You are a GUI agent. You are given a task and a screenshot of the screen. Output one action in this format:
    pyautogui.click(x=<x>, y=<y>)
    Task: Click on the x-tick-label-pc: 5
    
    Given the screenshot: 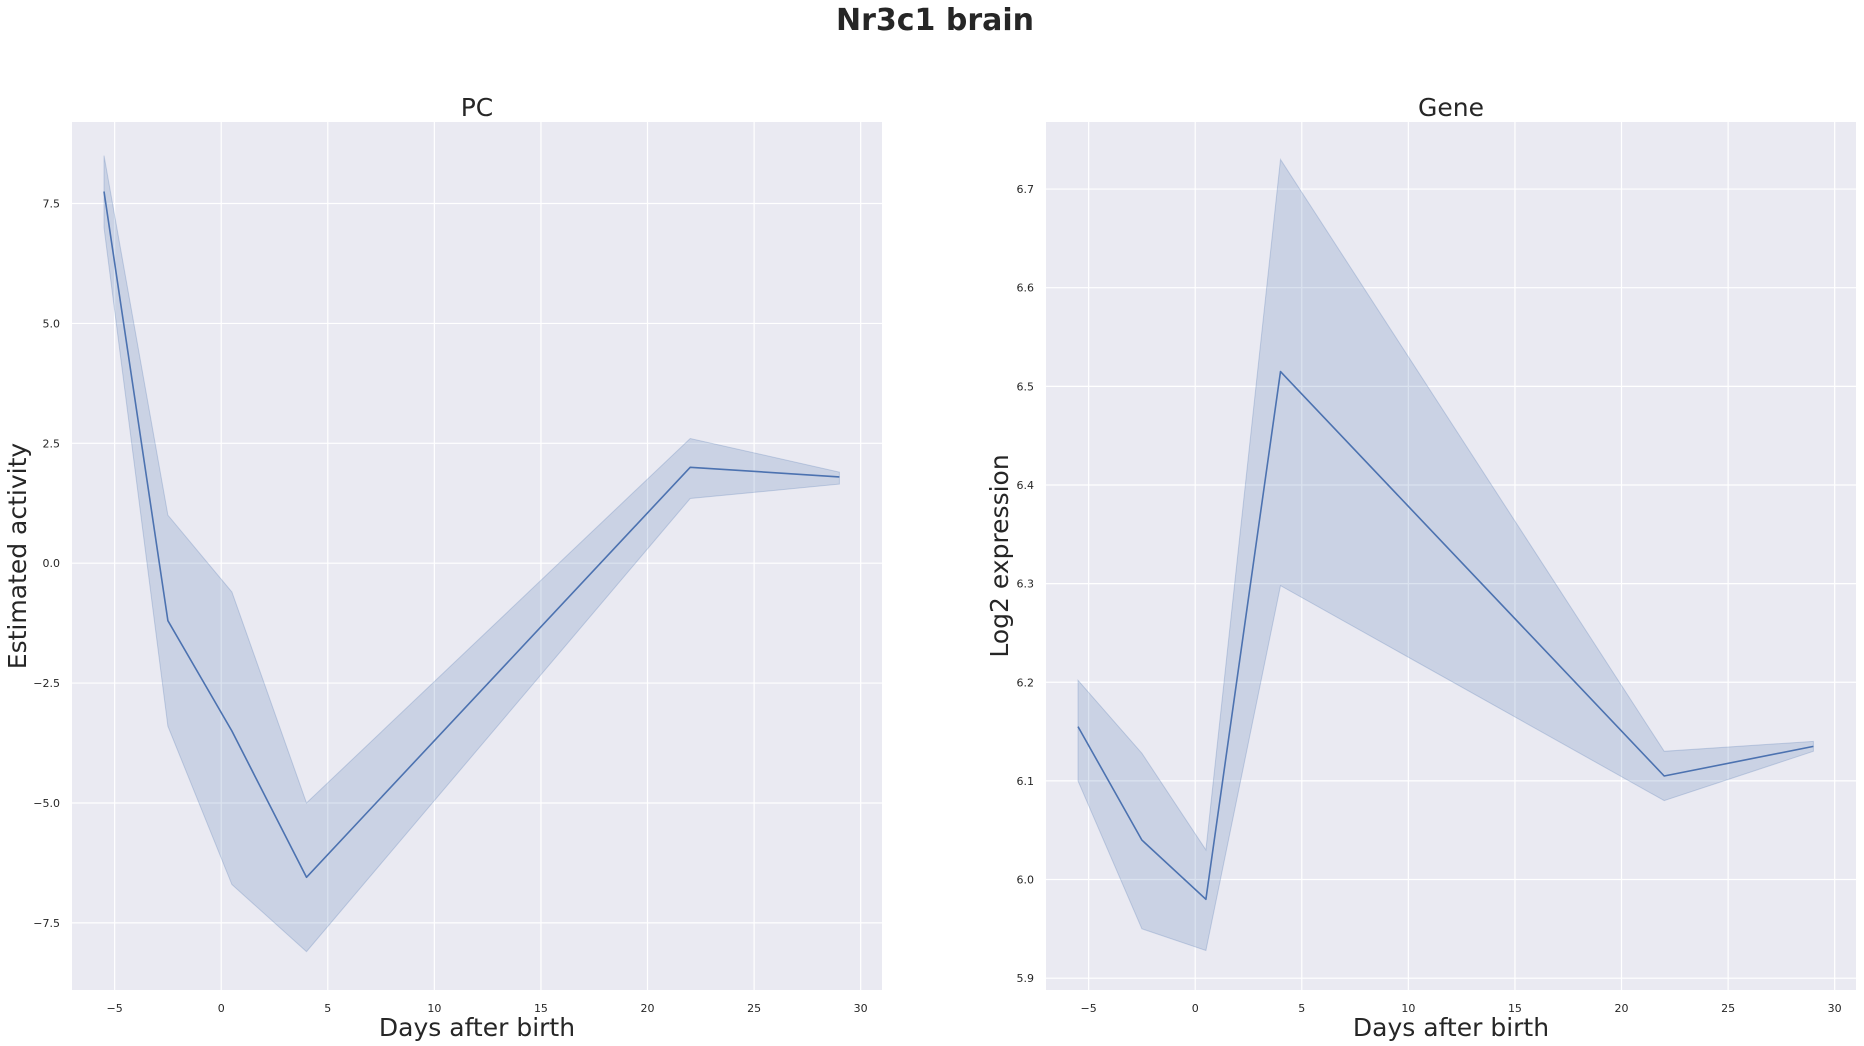 What is the action you would take?
    pyautogui.click(x=327, y=1008)
    